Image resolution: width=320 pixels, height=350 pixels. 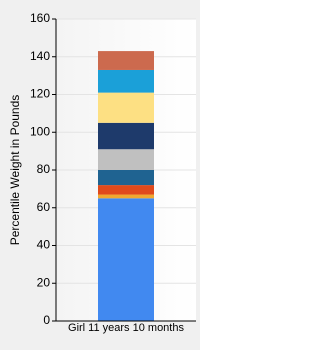 I want to click on y-tick-label: 20, so click(x=44, y=282).